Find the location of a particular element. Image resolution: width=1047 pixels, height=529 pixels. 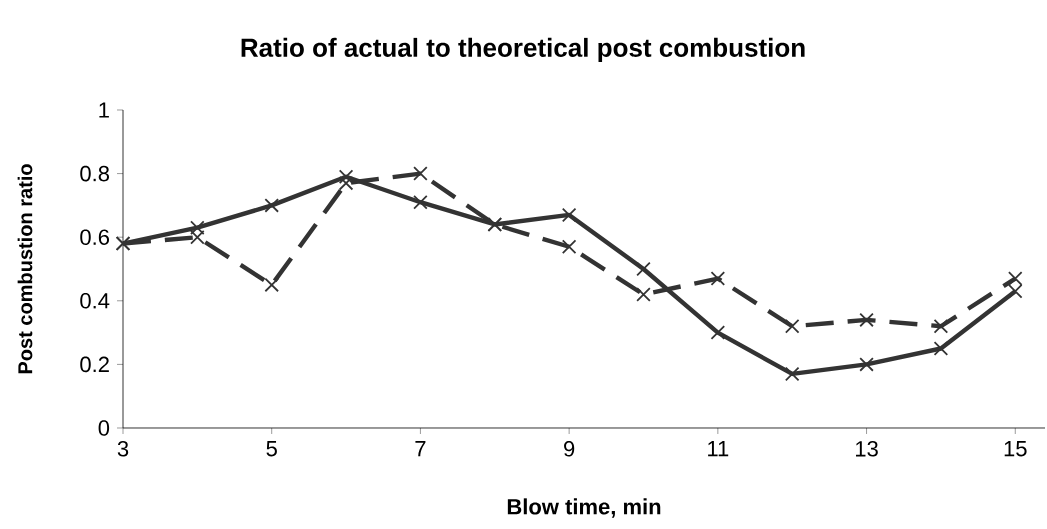

x-tick-label: 5 is located at coordinates (271, 449).